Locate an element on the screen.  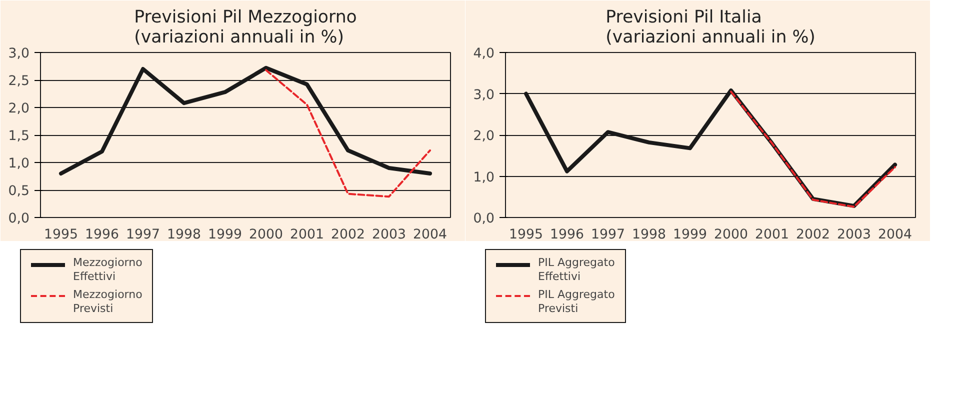
legend-label: PIL Aggregato Effettivi is located at coordinates (576, 270).